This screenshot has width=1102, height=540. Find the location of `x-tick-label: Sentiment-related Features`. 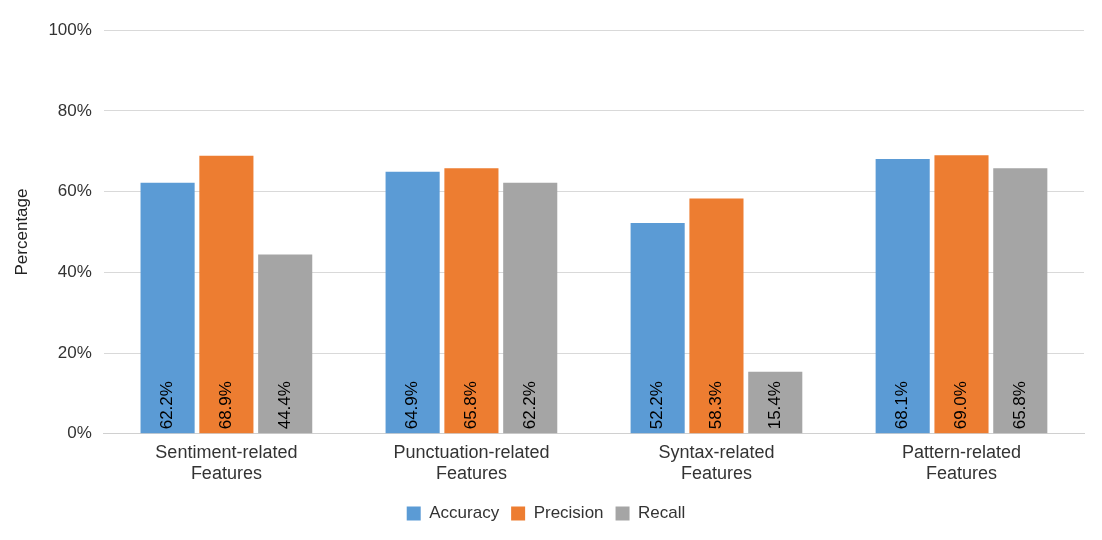

x-tick-label: Sentiment-related Features is located at coordinates (226, 462).